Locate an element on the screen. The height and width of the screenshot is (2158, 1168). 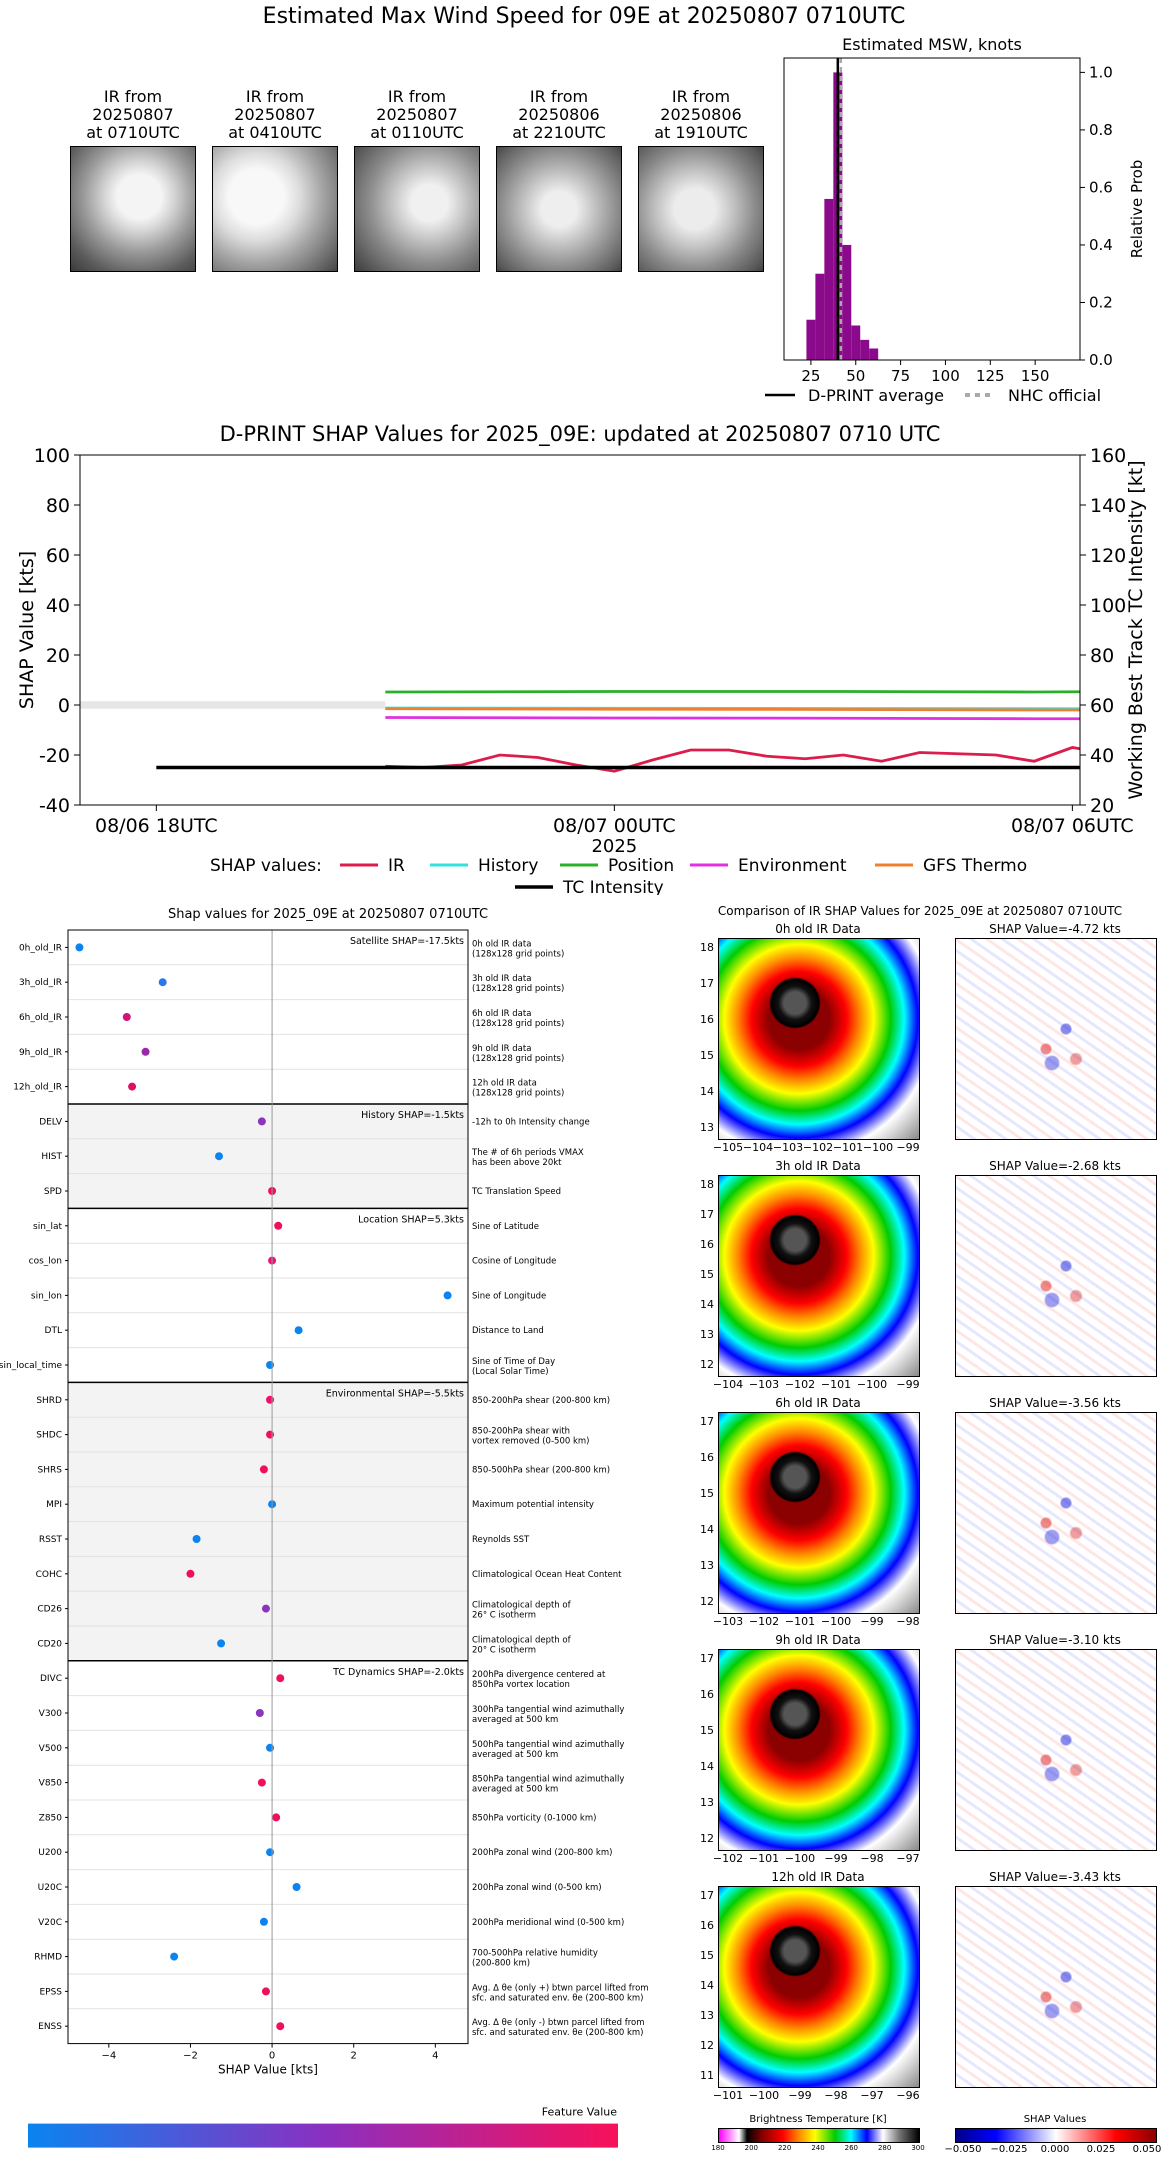
timeseries-ytick-label: 100 is located at coordinates (52, 456).